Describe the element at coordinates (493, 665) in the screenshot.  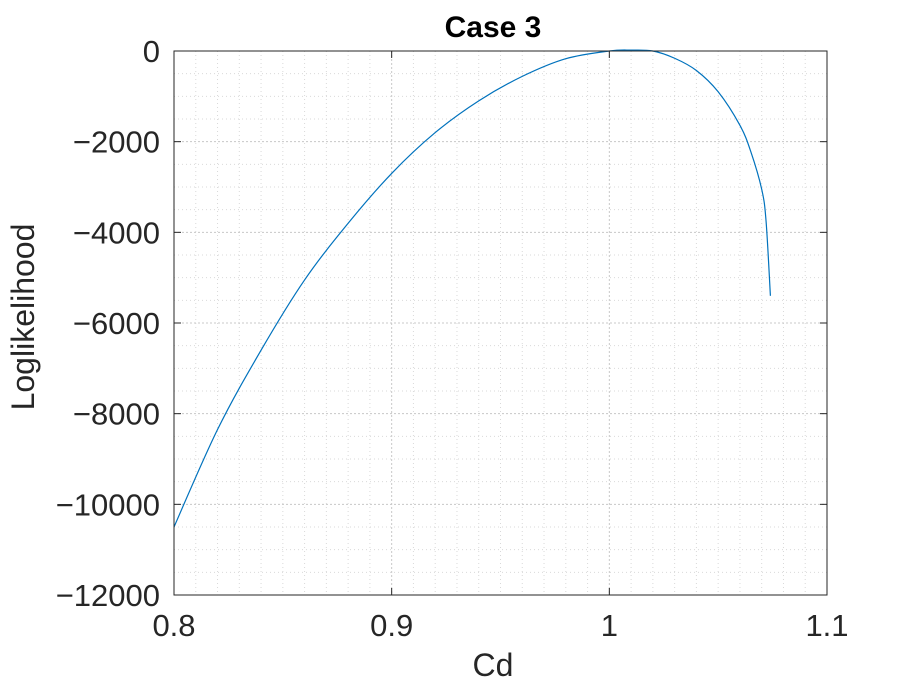
I see `x-axis-label: Cd` at that location.